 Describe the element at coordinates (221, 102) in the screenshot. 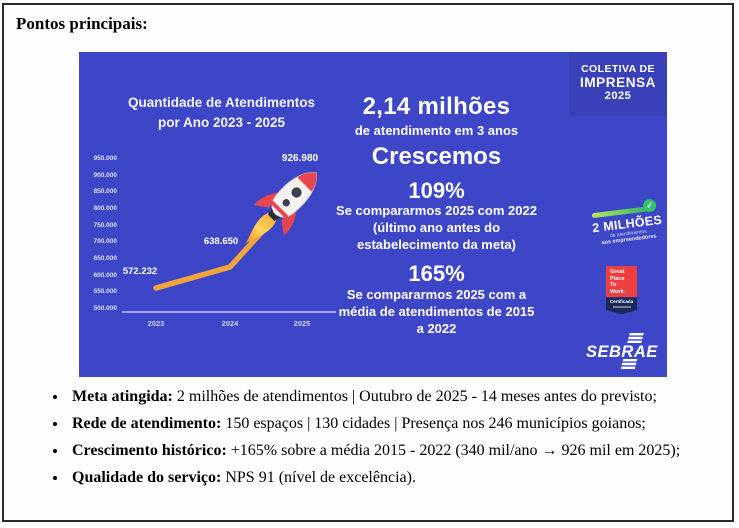

I see `chart-title-line1: Quantidade de Atendimentos` at that location.